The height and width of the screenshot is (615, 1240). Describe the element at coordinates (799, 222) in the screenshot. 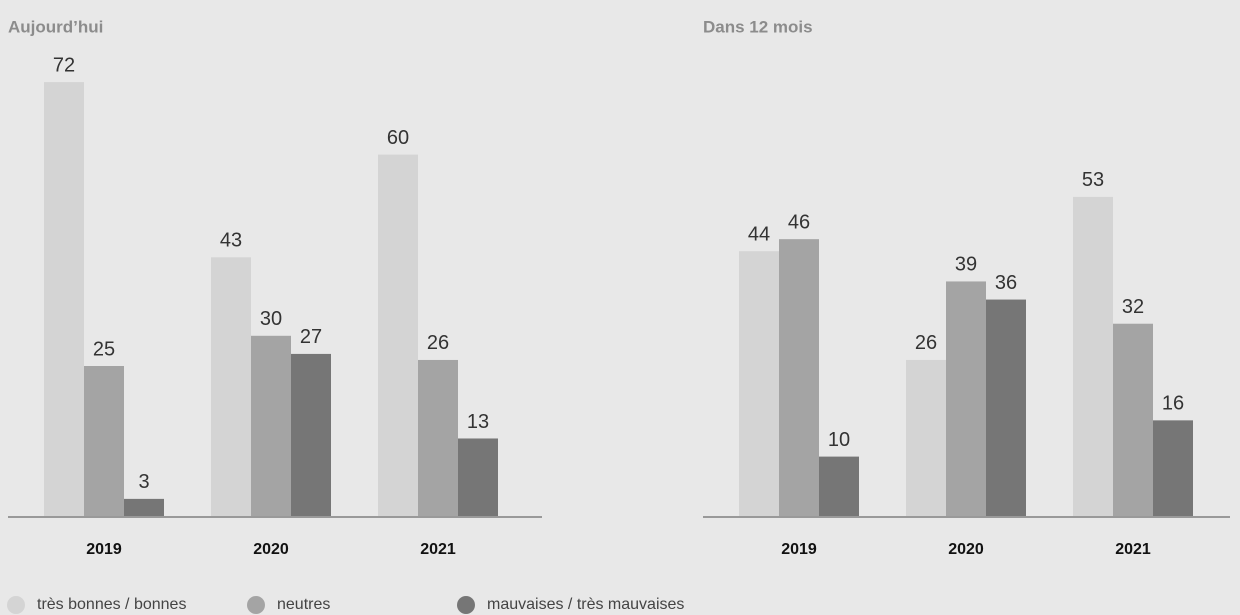

I see `value-label: 46` at that location.